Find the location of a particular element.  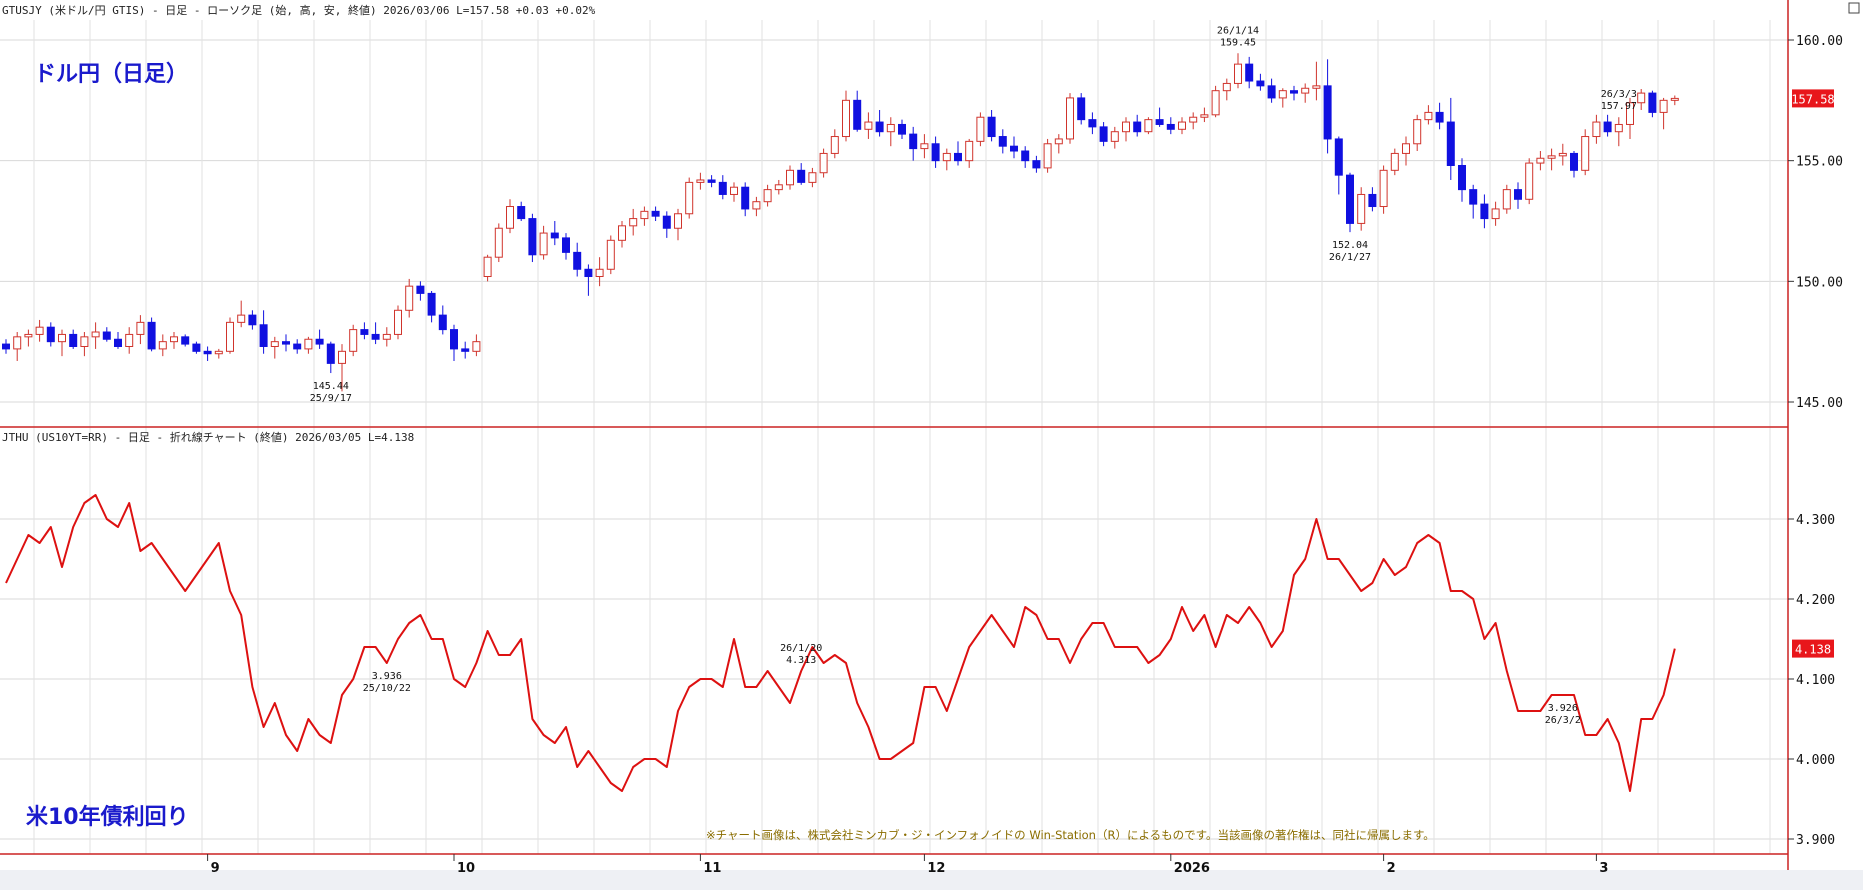

annotation-label: 152.04 is located at coordinates (1350, 245).